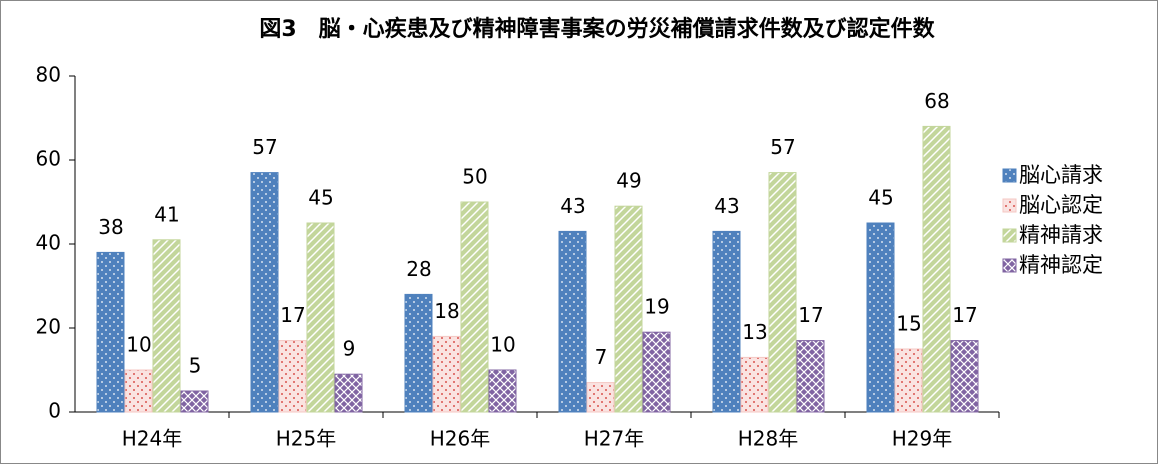 The height and width of the screenshot is (464, 1158). Describe the element at coordinates (48, 243) in the screenshot. I see `y-tick-label: 40` at that location.